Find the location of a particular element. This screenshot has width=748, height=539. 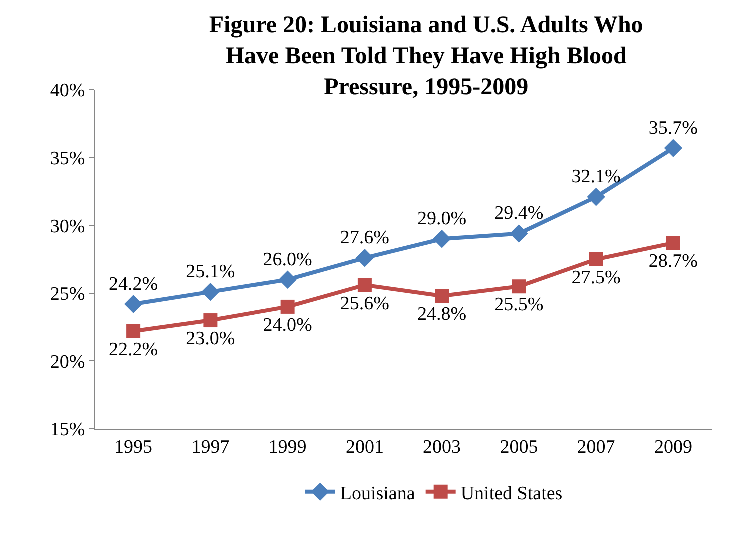

data-label: 28.7% is located at coordinates (673, 261).